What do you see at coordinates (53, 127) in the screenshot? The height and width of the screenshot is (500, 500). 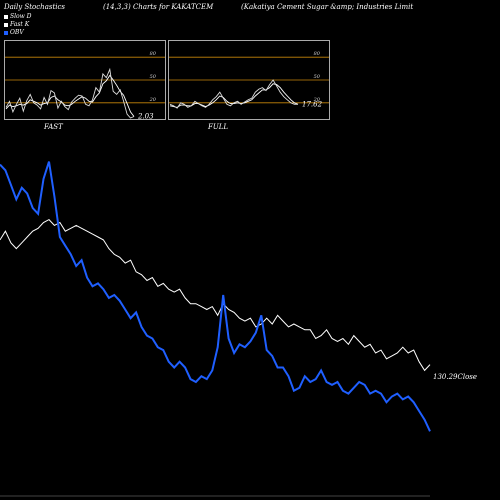 I see `fast-panel-label: FAST` at bounding box center [53, 127].